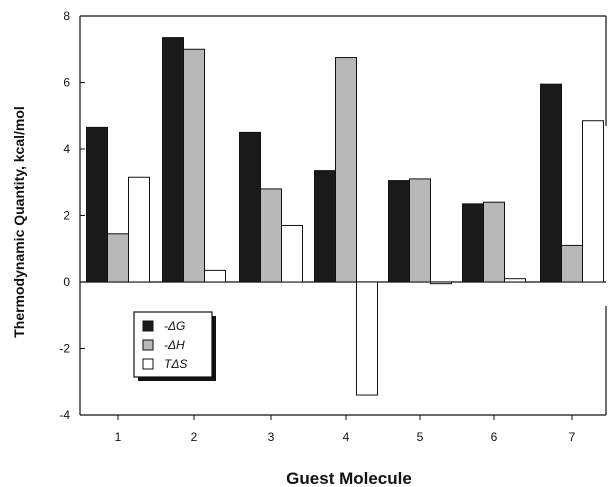  I want to click on x-tick-label: 7, so click(572, 437).